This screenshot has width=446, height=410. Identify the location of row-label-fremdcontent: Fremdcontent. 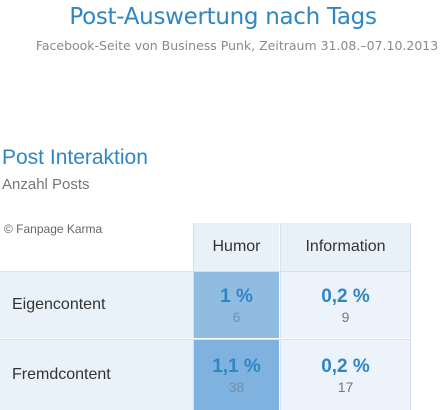
(96, 375).